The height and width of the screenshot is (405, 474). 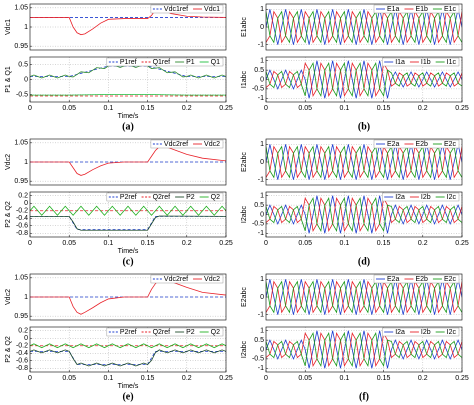 I want to click on legend-label: E2a, so click(x=393, y=279).